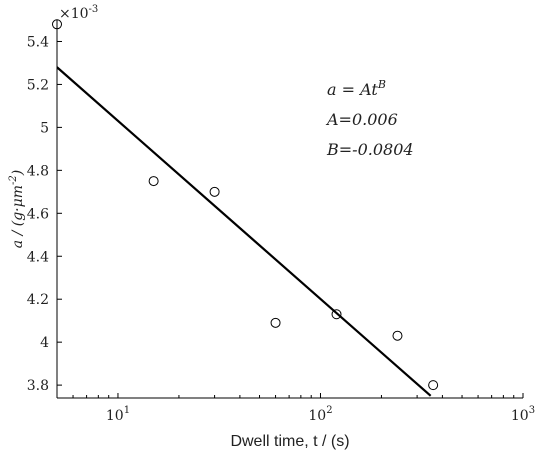 The height and width of the screenshot is (458, 550). What do you see at coordinates (74, 14) in the screenshot?
I see `y-exp-base: ×10` at bounding box center [74, 14].